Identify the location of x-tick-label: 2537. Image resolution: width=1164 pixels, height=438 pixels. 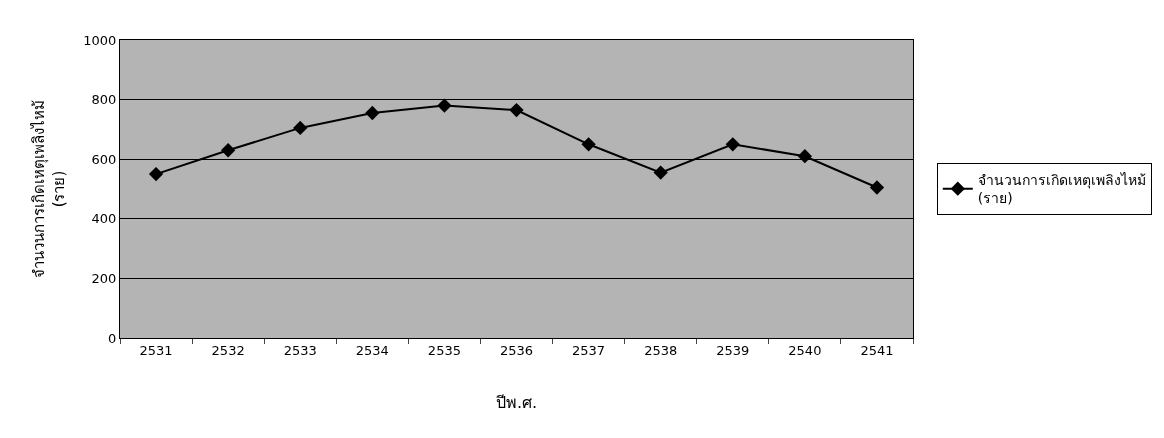
(589, 350).